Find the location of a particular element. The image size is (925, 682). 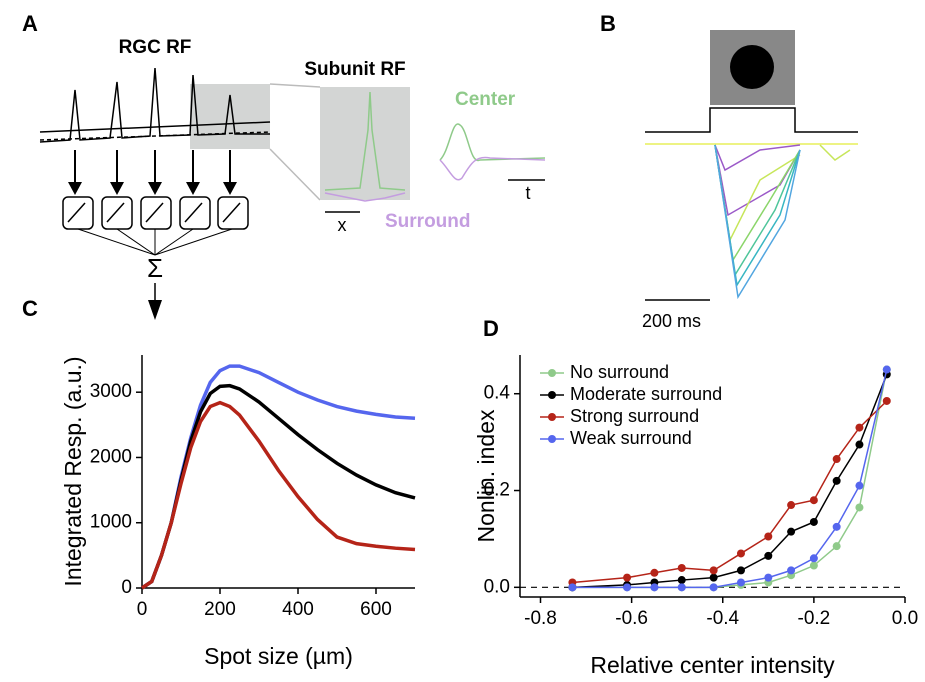

panel-label: B is located at coordinates (608, 23).